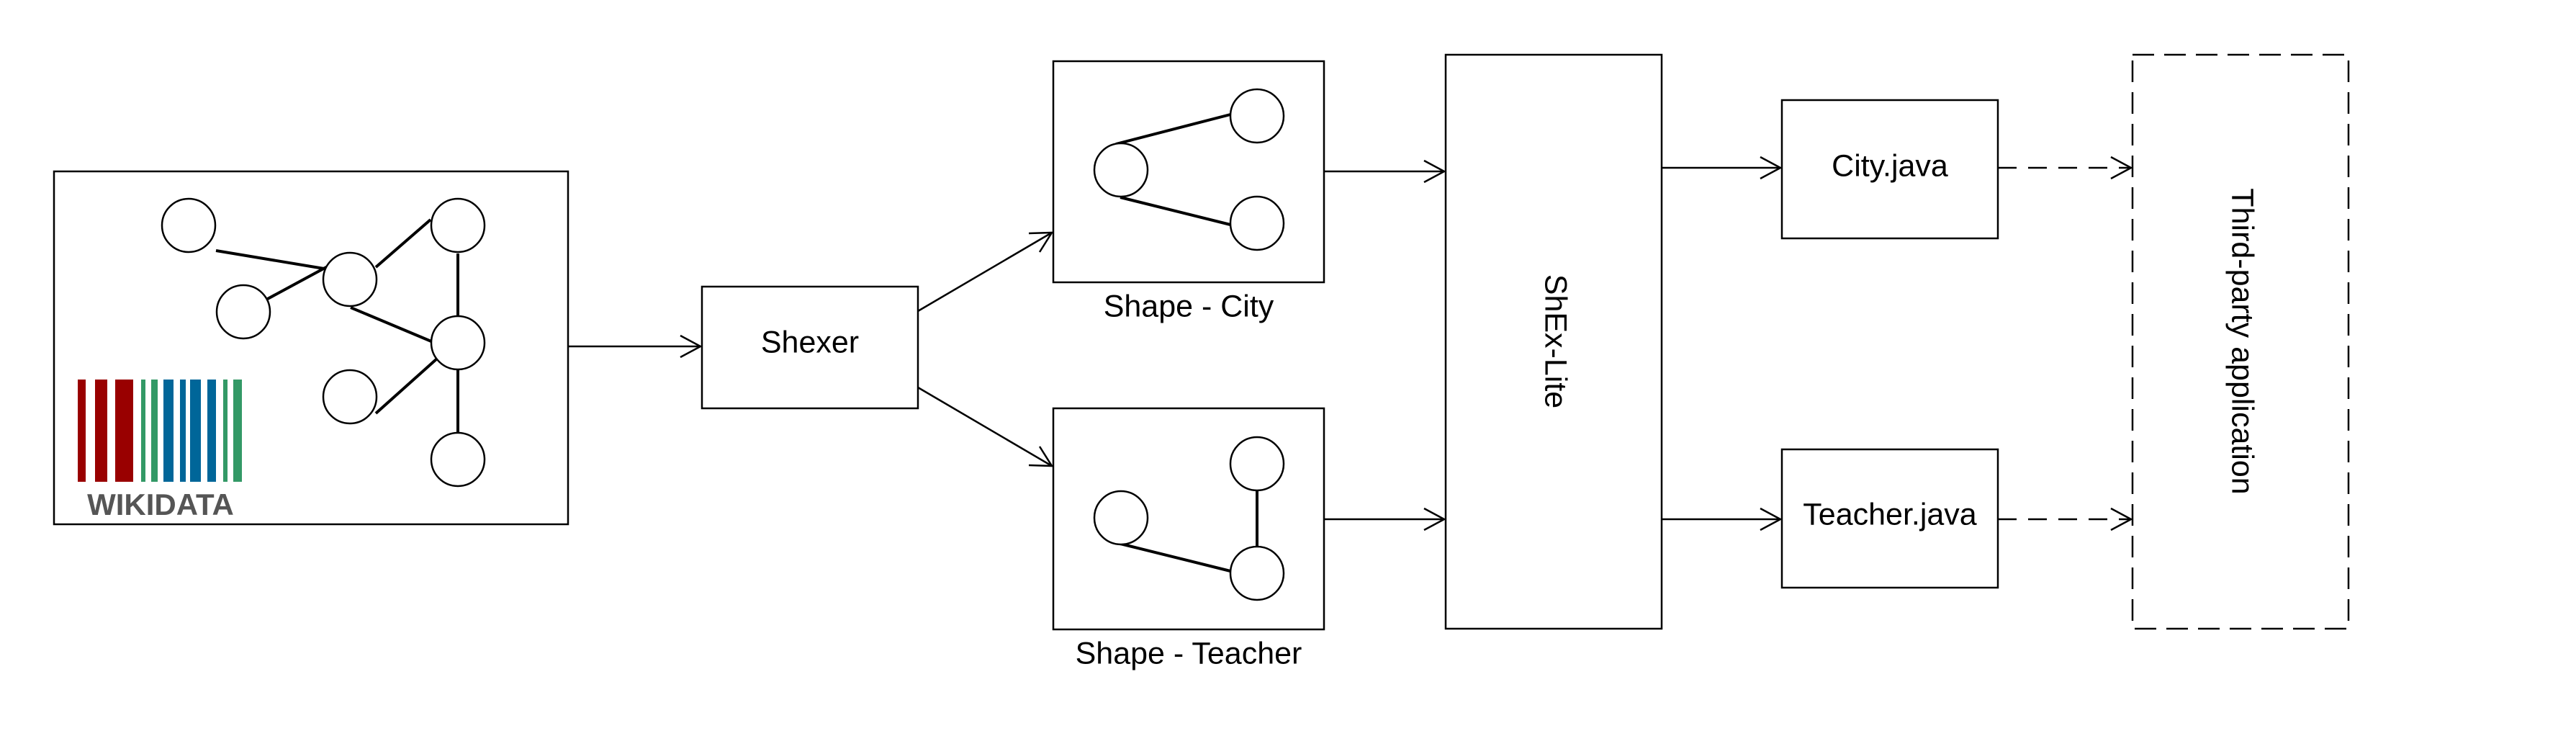 Image resolution: width=2576 pixels, height=736 pixels. I want to click on arrow-shexlite-to-teacherjava, so click(1722, 519).